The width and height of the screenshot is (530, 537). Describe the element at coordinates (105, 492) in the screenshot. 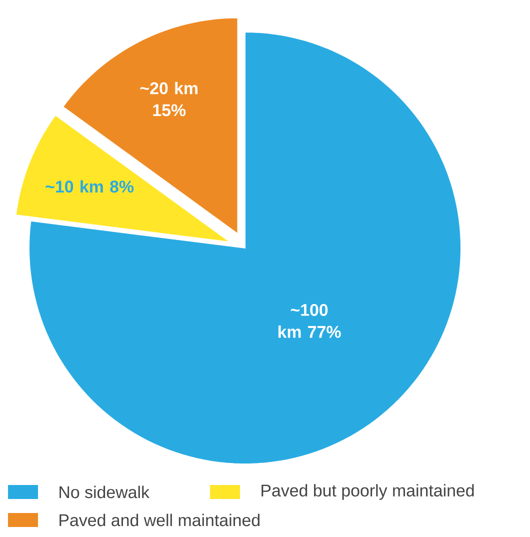

I see `legend-label: No sidewalk` at that location.